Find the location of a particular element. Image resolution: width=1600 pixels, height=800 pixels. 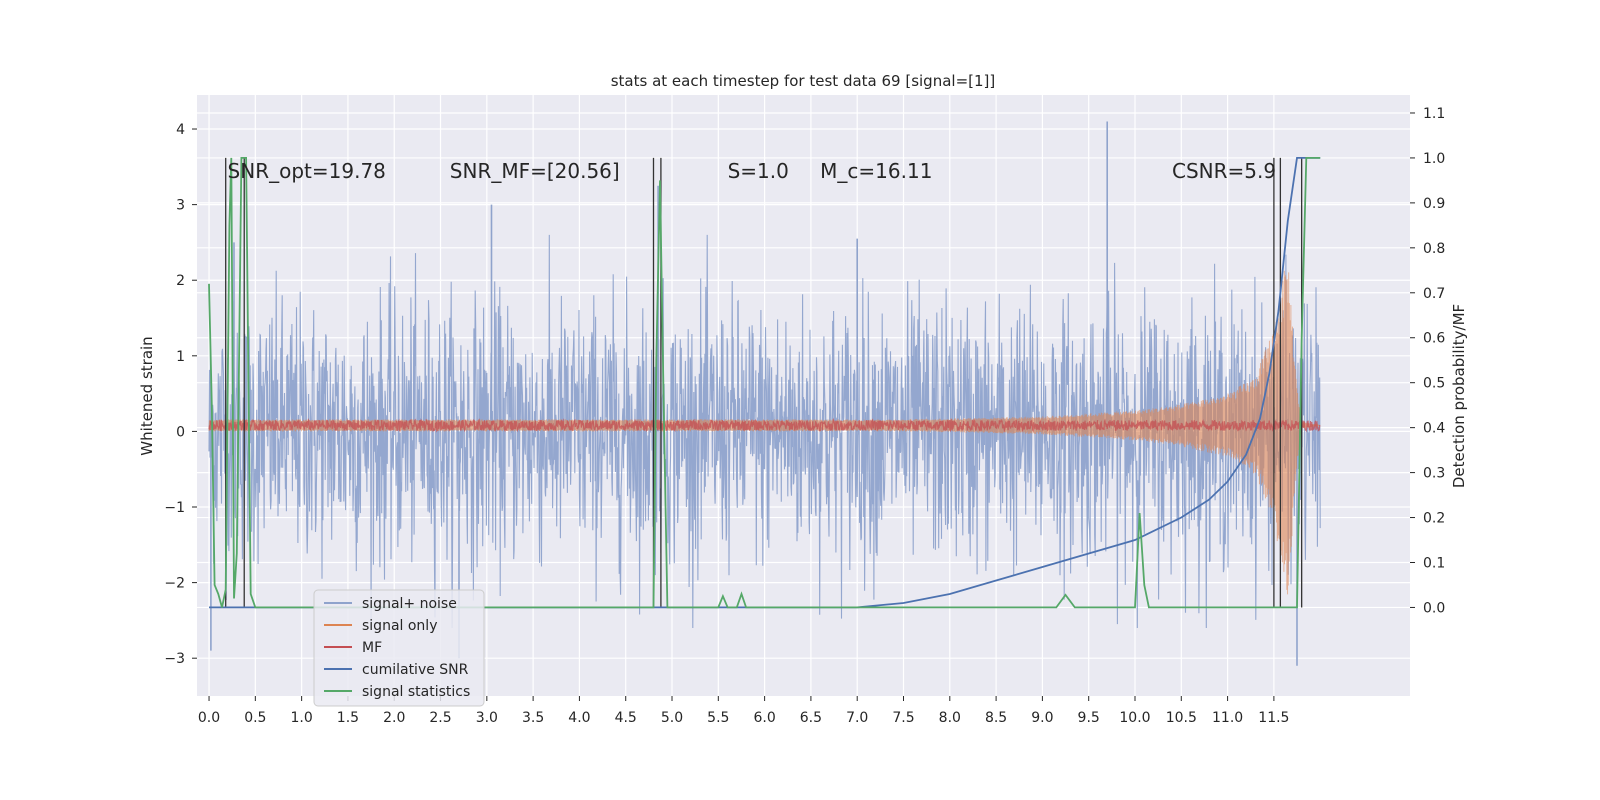

annotation: CSNR=5.9 is located at coordinates (1224, 171).